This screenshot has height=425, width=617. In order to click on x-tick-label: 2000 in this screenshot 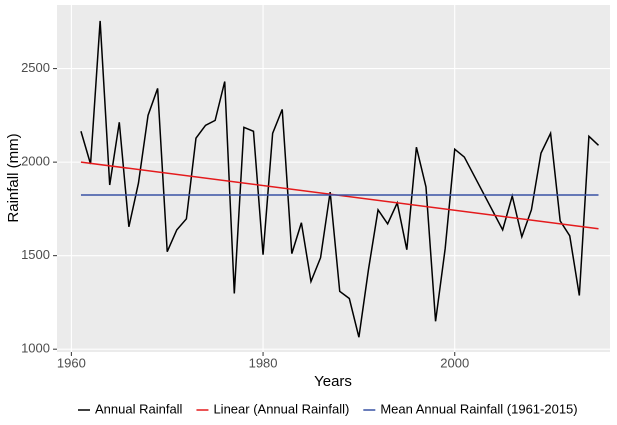, I will do `click(454, 362)`.